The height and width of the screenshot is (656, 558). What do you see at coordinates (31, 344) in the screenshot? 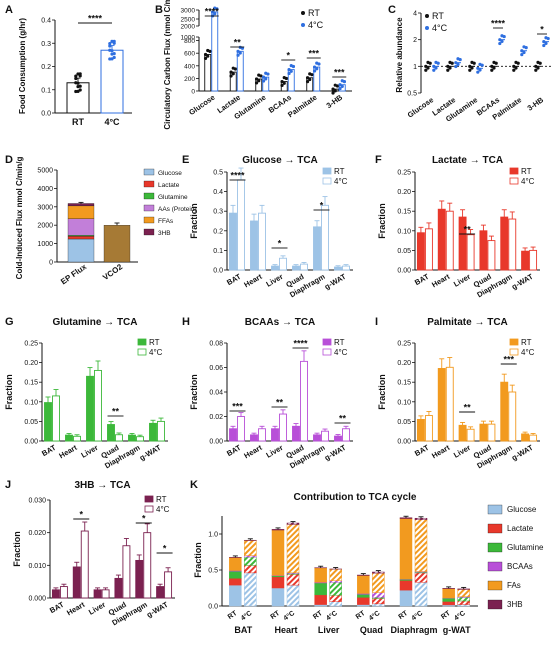
I see `panel-g-ytick-label: 0.25` at bounding box center [31, 344].